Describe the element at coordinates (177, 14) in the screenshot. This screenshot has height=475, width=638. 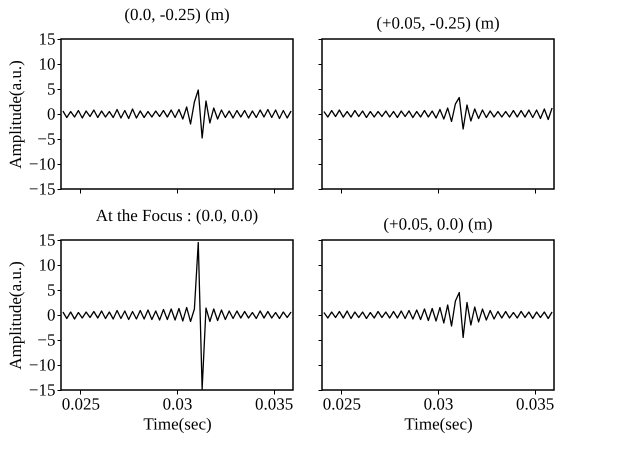
I see `chart-title: (0.0, -0.25) (m)` at that location.